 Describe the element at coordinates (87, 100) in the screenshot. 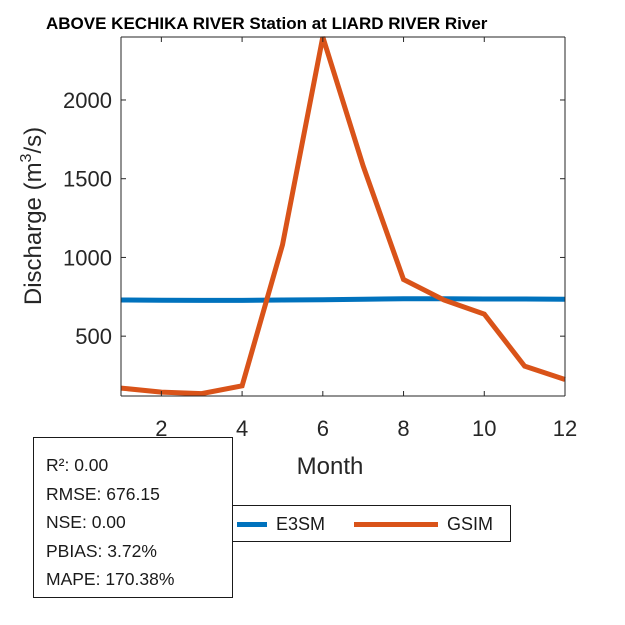

I see `y-tick-label: 2000` at that location.